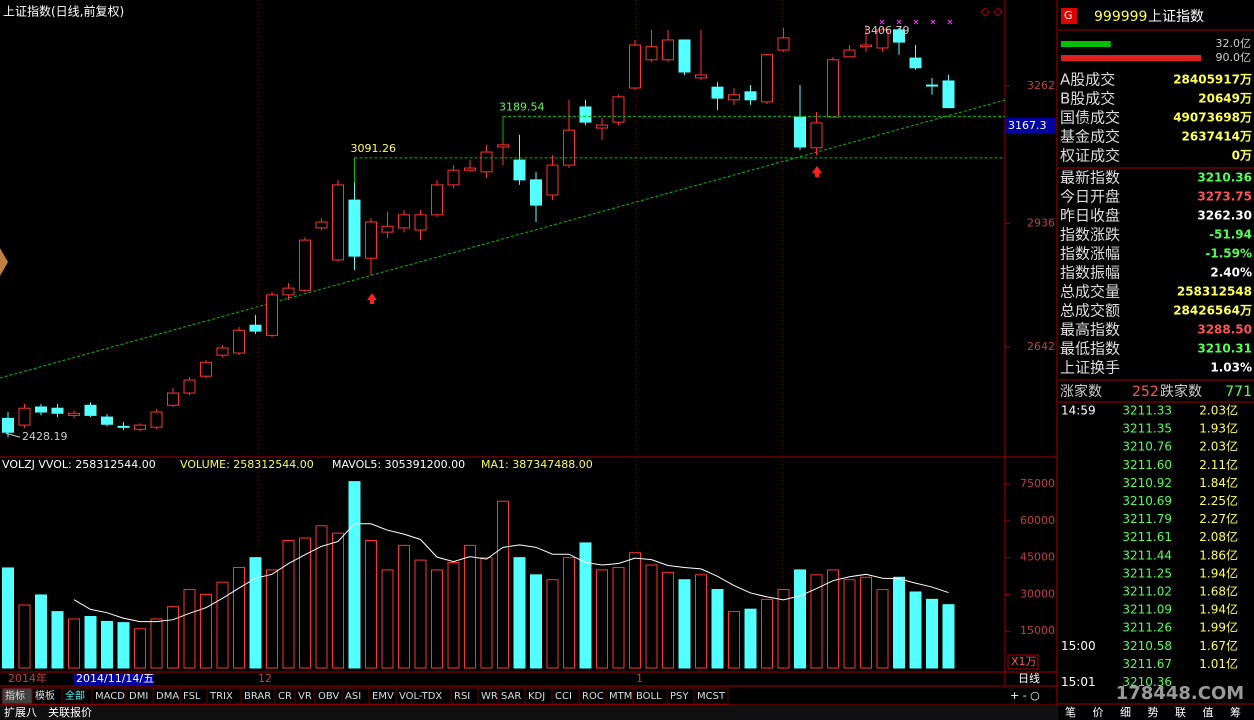  I want to click on tick-price: 3210.76, so click(1147, 447).